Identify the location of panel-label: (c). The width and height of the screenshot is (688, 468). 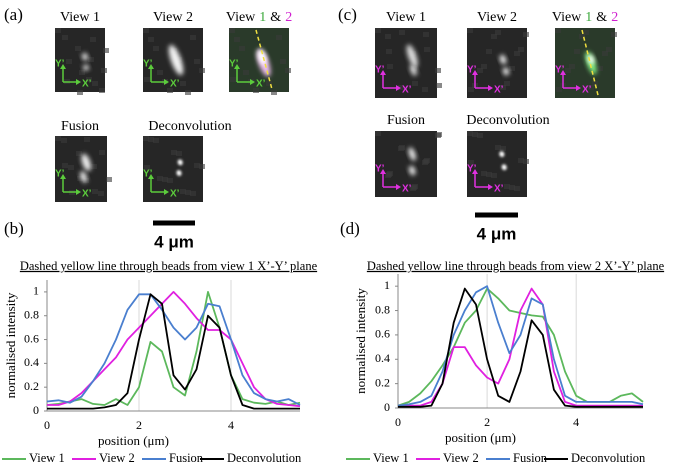
(347, 14).